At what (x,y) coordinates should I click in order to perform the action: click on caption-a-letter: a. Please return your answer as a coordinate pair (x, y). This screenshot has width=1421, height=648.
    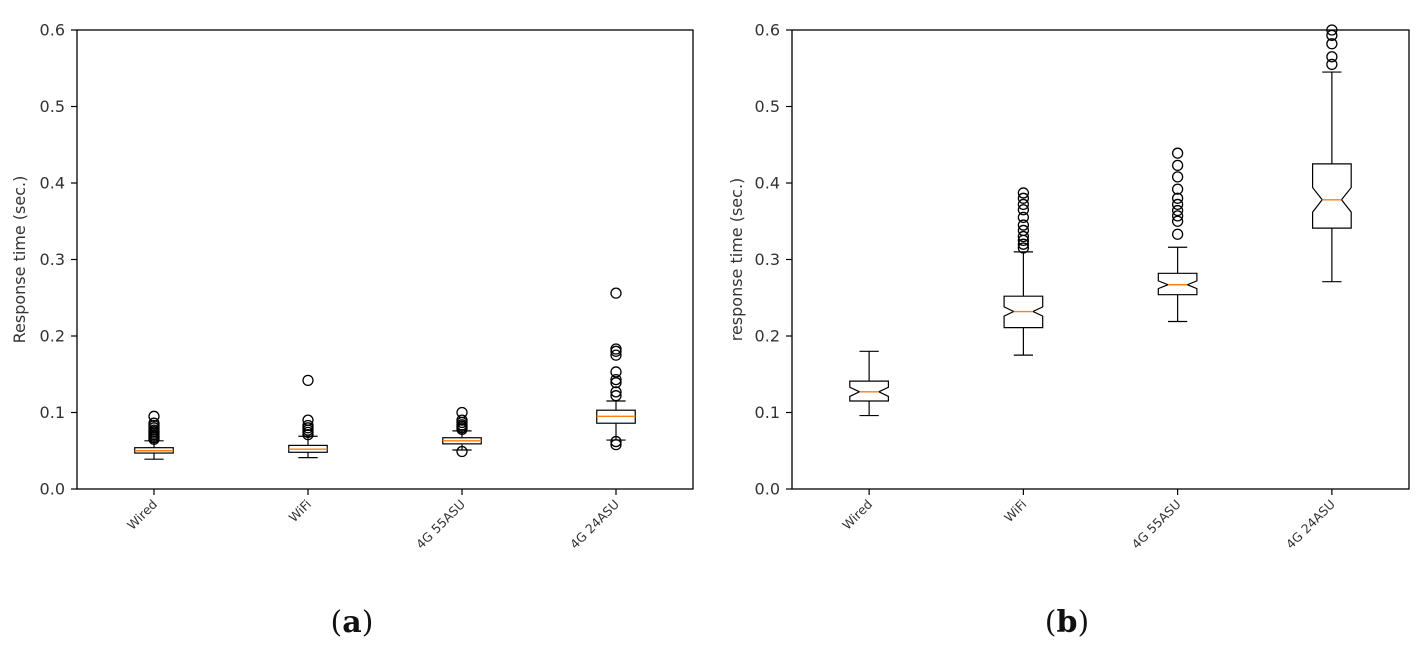
    Looking at the image, I should click on (351, 622).